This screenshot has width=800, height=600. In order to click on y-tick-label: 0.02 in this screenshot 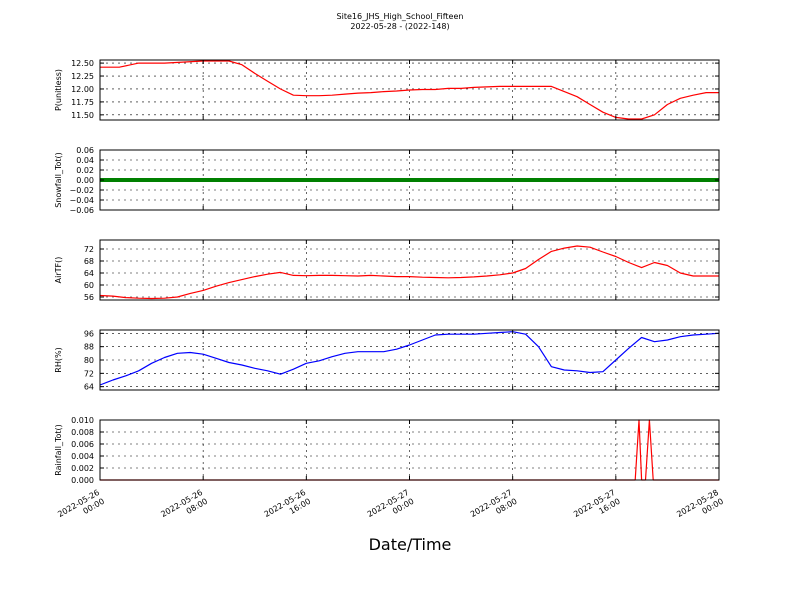, I will do `click(85, 170)`.